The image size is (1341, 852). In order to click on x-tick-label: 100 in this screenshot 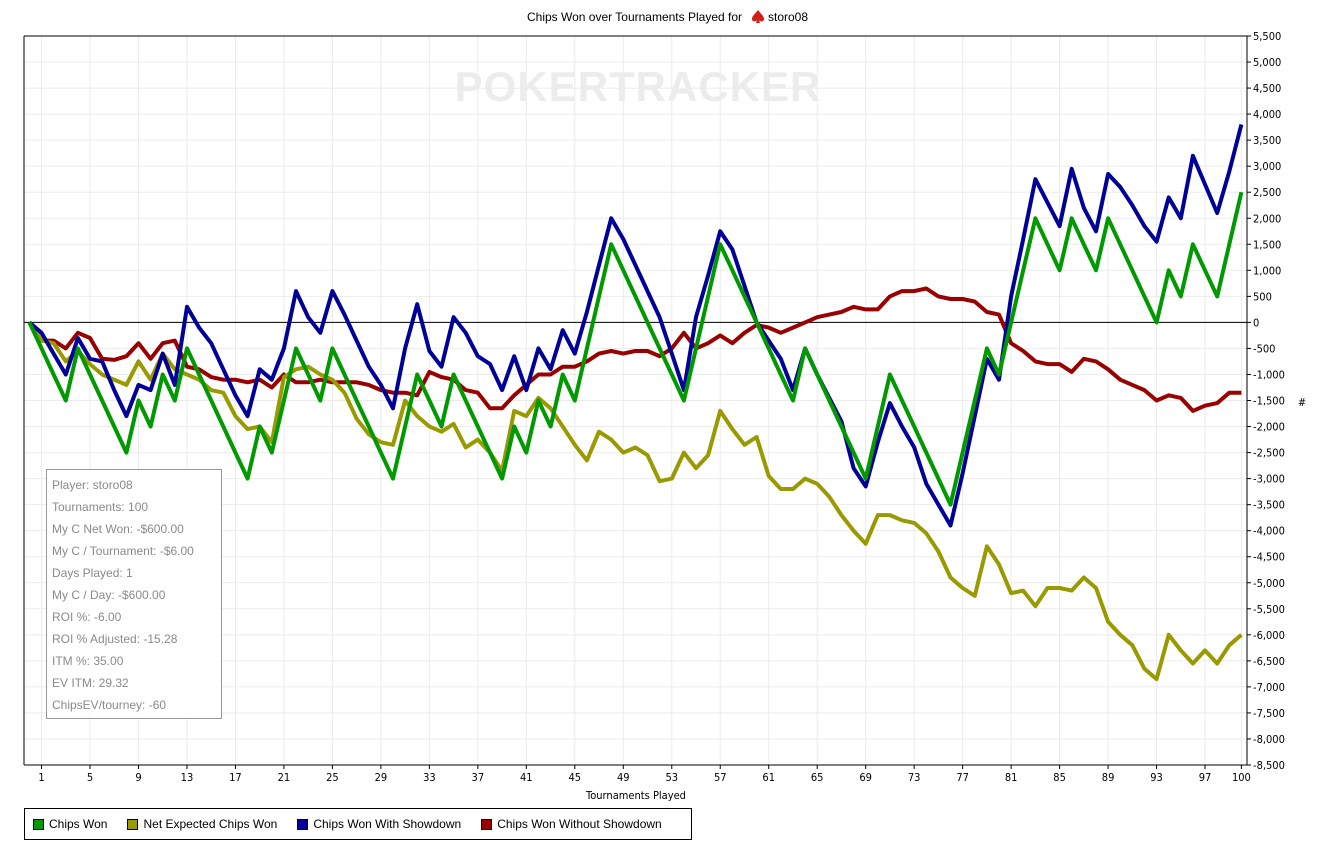, I will do `click(1241, 777)`.